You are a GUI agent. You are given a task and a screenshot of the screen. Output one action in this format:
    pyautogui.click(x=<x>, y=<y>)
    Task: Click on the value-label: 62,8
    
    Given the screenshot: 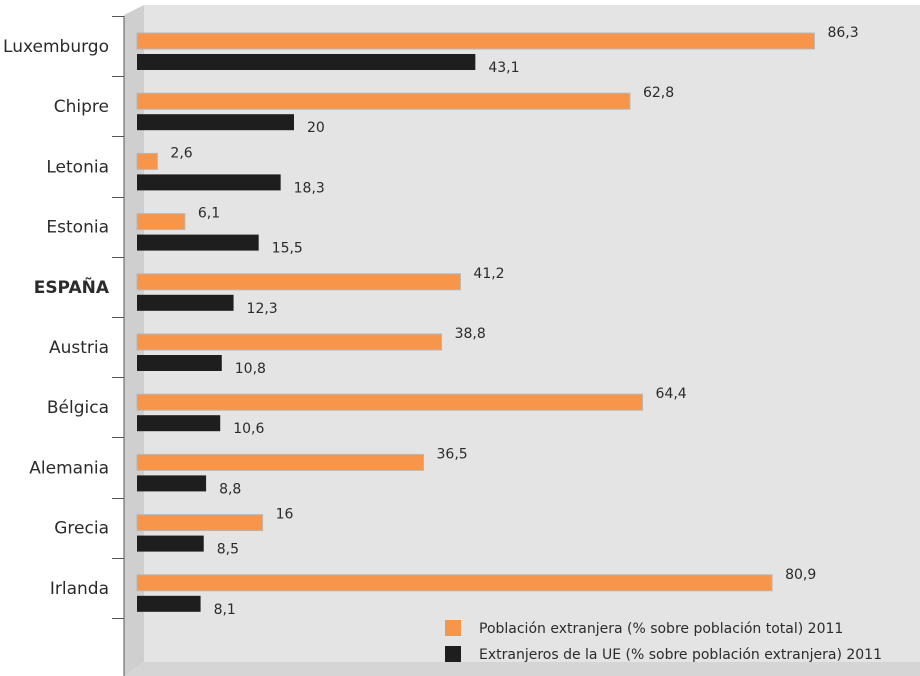 What is the action you would take?
    pyautogui.click(x=658, y=93)
    